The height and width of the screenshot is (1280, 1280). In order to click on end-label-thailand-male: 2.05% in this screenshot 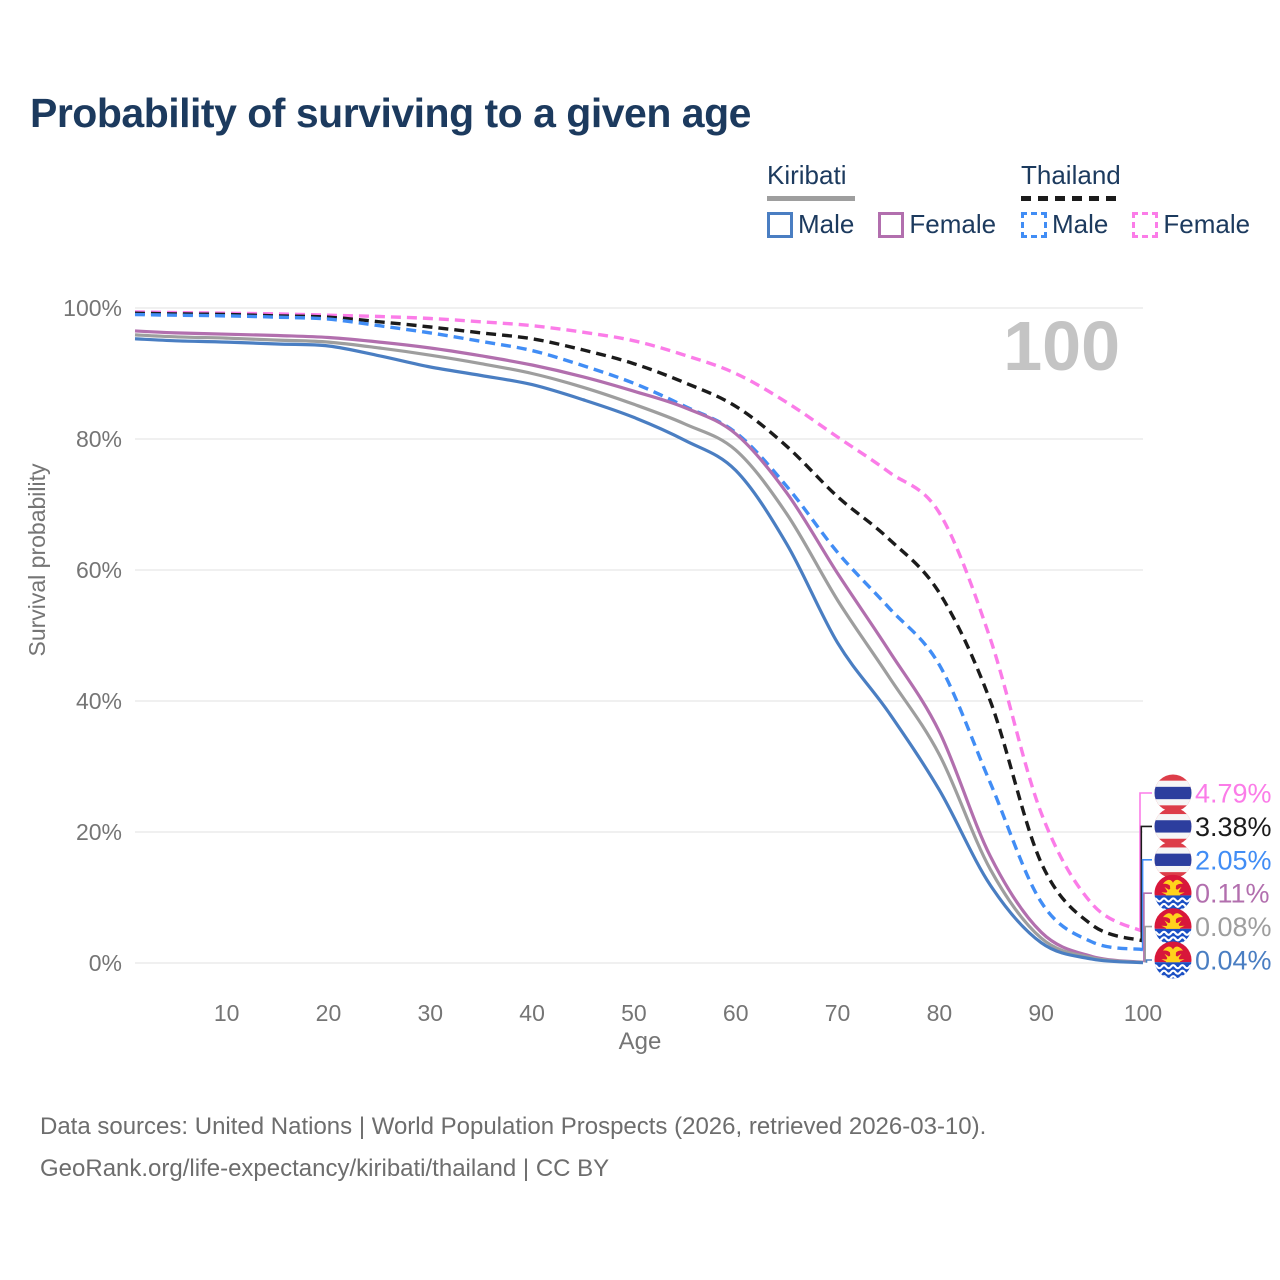, I will do `click(1233, 860)`.